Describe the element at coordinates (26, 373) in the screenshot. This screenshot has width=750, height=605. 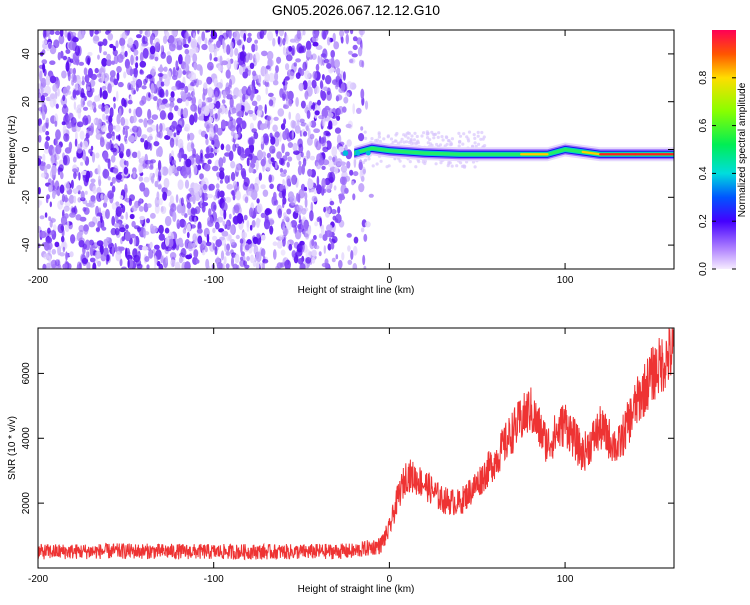
I see `y-tick-label: 6000` at that location.